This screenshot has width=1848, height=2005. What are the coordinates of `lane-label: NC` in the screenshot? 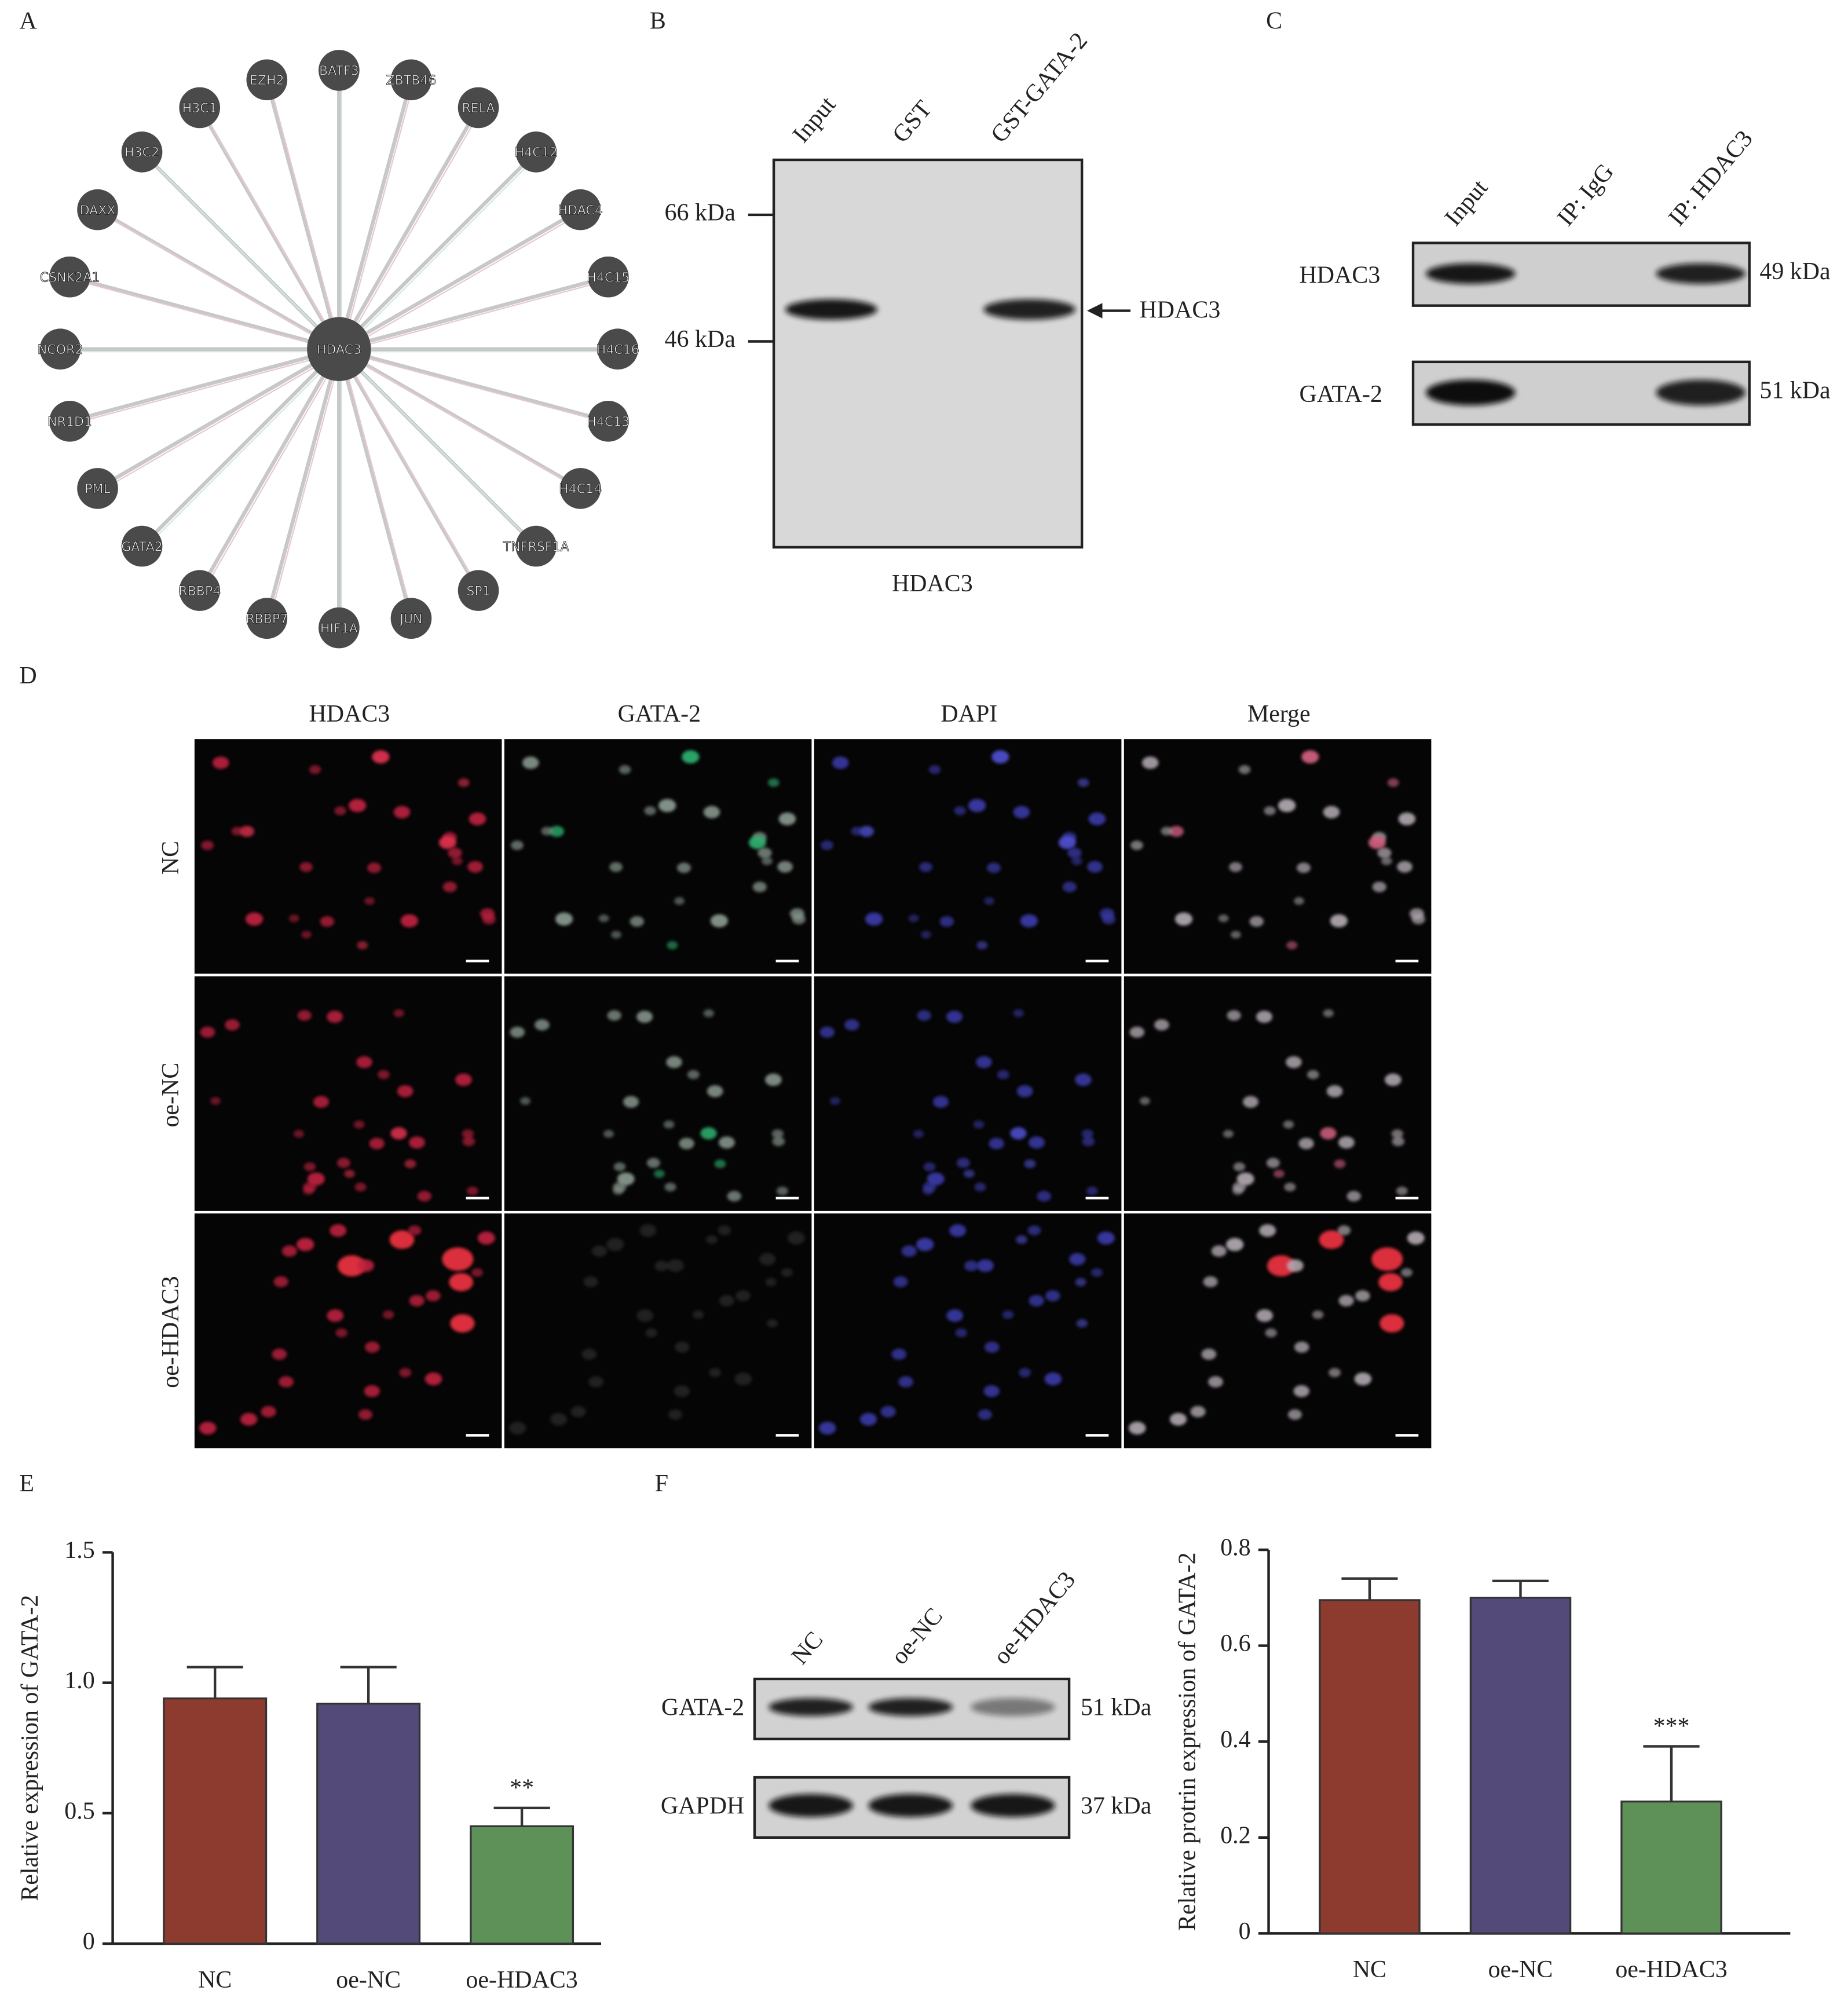 It's located at (807, 1649).